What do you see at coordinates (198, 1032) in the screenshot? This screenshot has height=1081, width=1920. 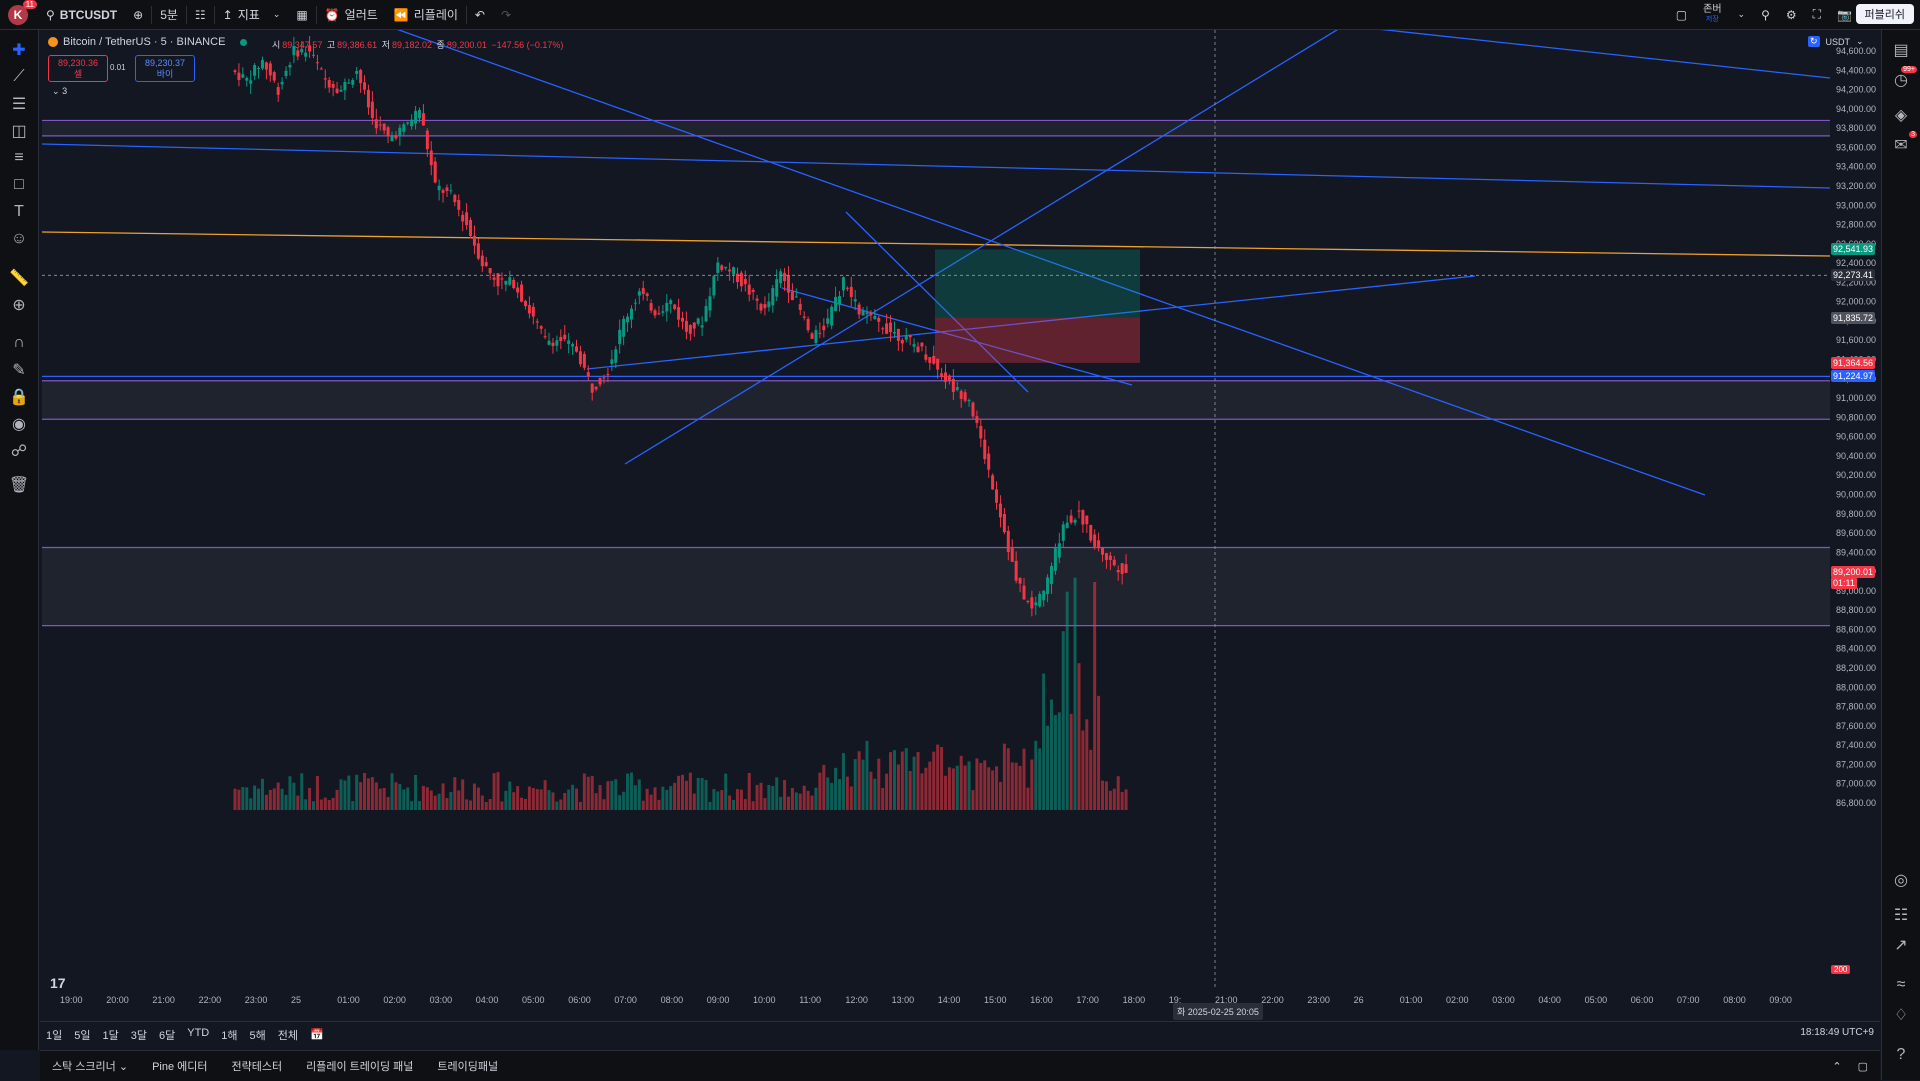 I see `range-5: YTD` at bounding box center [198, 1032].